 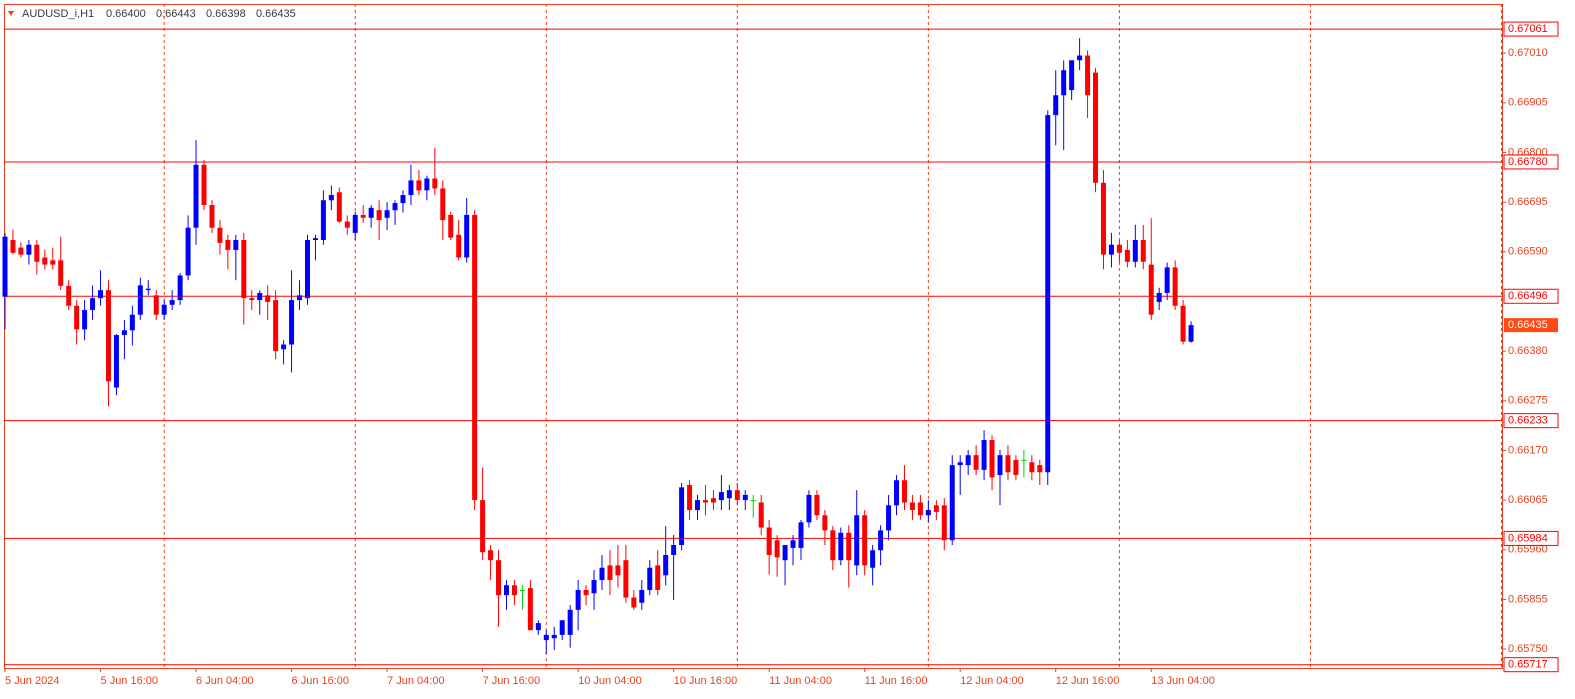 What do you see at coordinates (1528, 599) in the screenshot?
I see `y-tick-label: 0.65855` at bounding box center [1528, 599].